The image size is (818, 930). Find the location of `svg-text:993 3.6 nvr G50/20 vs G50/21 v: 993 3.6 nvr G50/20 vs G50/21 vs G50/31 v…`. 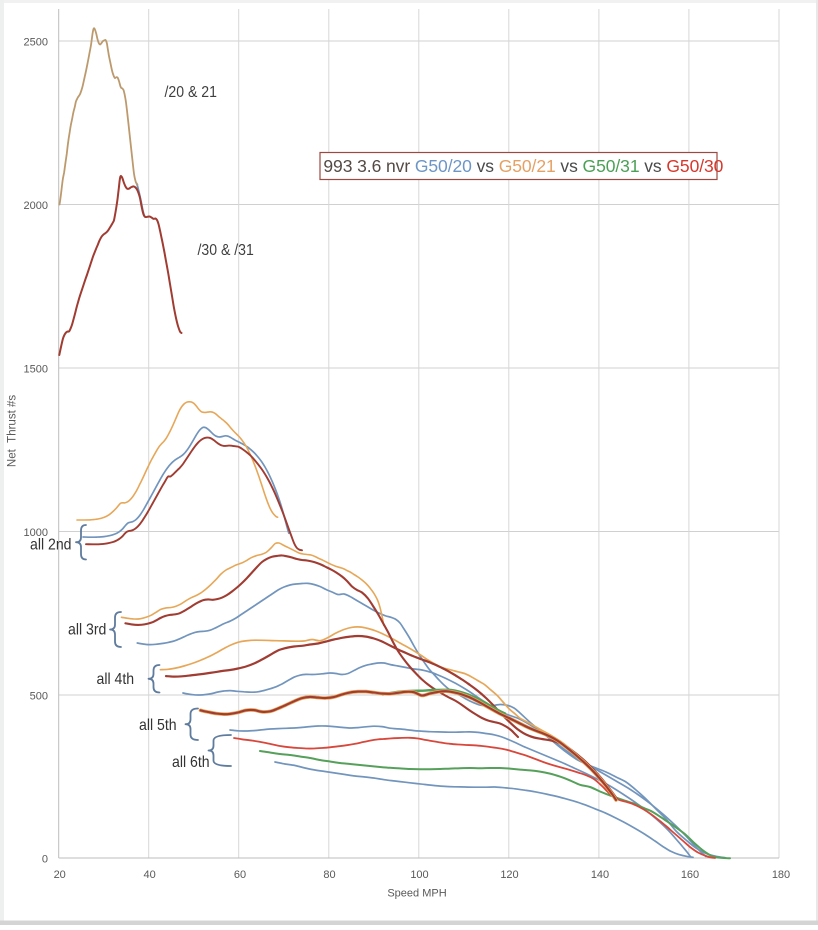

svg-text:993 3.6 nvr G50/20 vs G50/21 v: 993 3.6 nvr G50/20 vs G50/21 vs G50/31 v… is located at coordinates (523, 166).